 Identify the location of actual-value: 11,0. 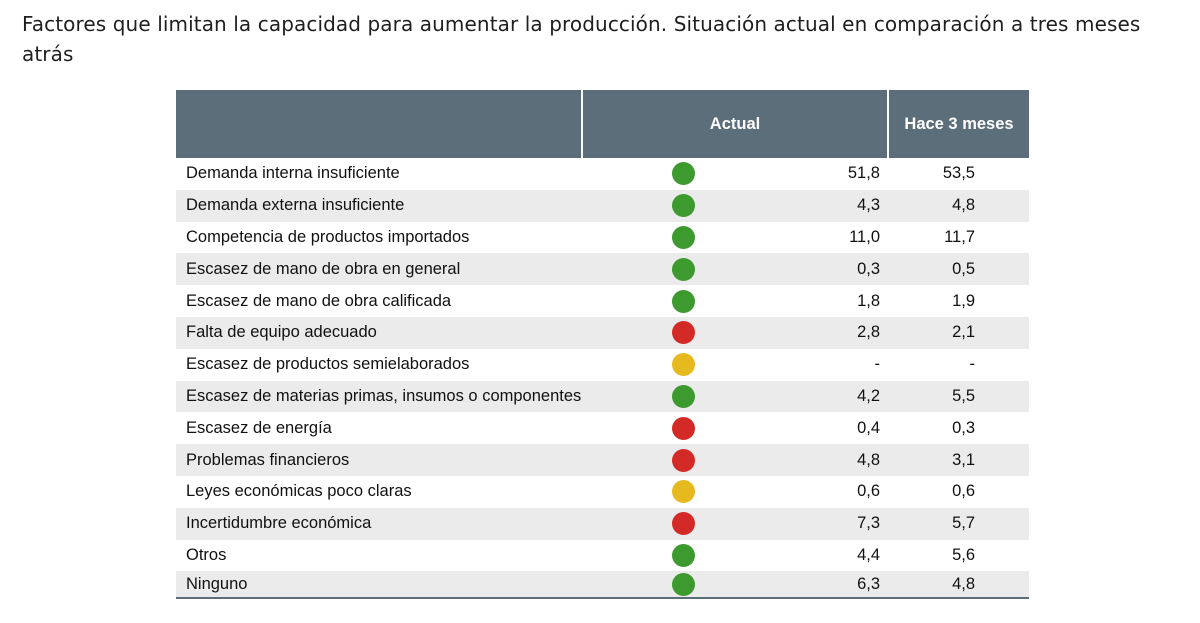
(864, 236).